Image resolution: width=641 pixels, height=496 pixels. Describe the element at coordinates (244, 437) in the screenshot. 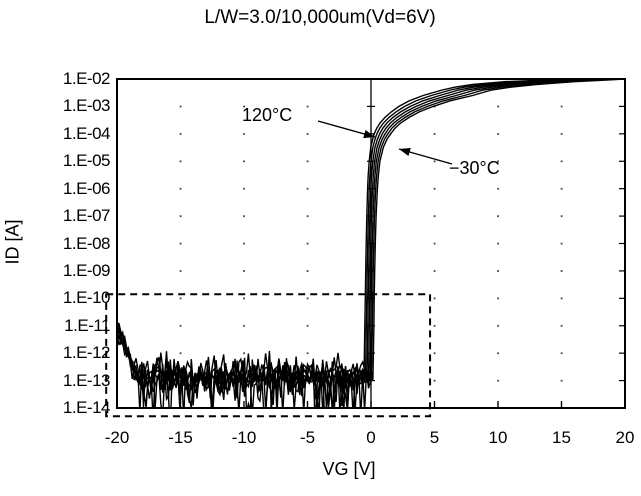

I see `x-tick-label: -10` at that location.